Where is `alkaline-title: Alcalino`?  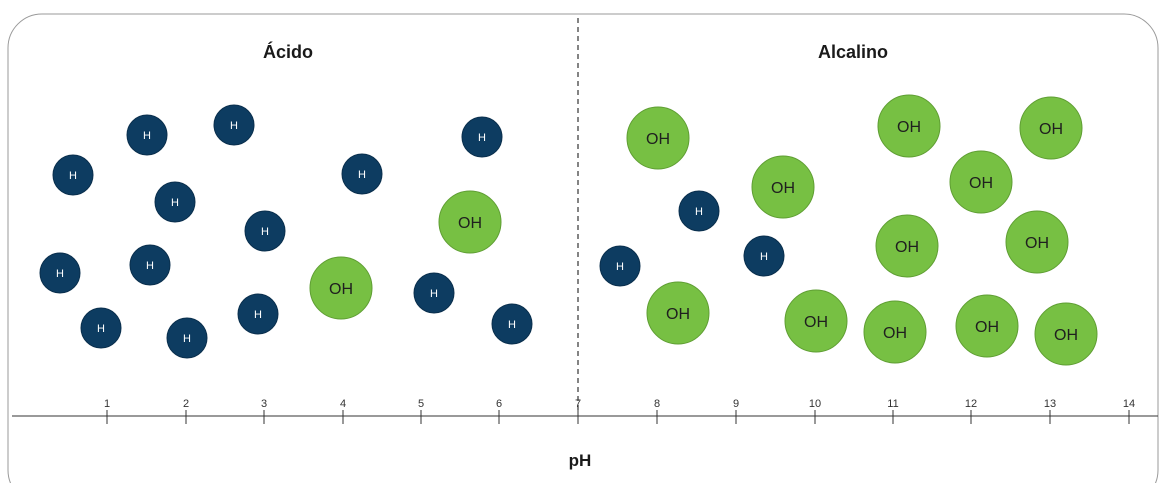 alkaline-title: Alcalino is located at coordinates (853, 52).